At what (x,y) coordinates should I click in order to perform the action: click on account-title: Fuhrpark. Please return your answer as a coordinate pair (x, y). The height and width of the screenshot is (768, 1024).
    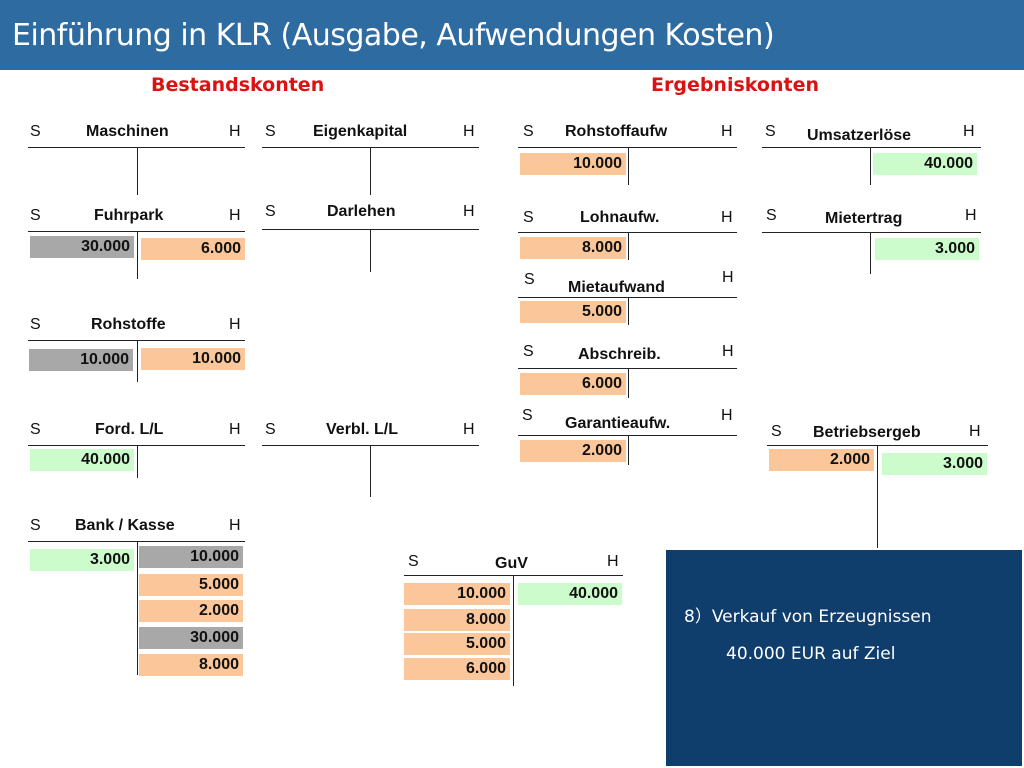
    Looking at the image, I should click on (129, 215).